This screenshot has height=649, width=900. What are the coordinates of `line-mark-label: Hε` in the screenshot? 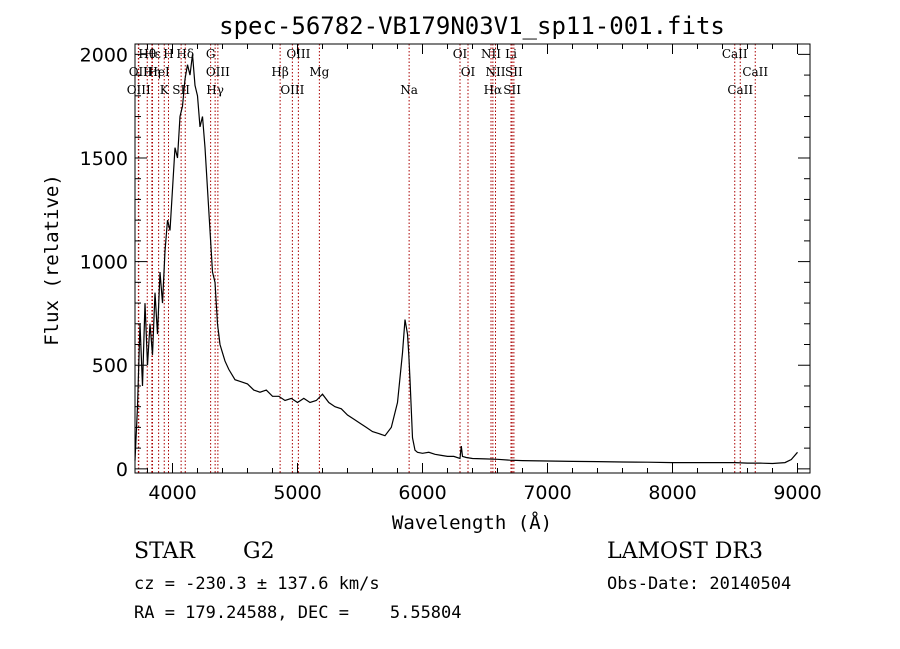 It's located at (152, 54).